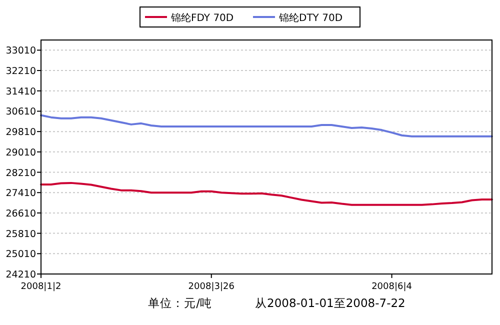  Describe the element at coordinates (21, 234) in the screenshot. I see `y-tick-label: 25810` at that location.